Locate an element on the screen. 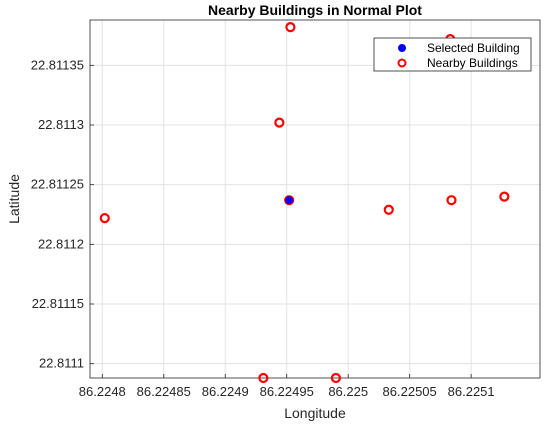 The image size is (550, 427). chart-title: Nearby Buildings in Normal Plot is located at coordinates (315, 10).